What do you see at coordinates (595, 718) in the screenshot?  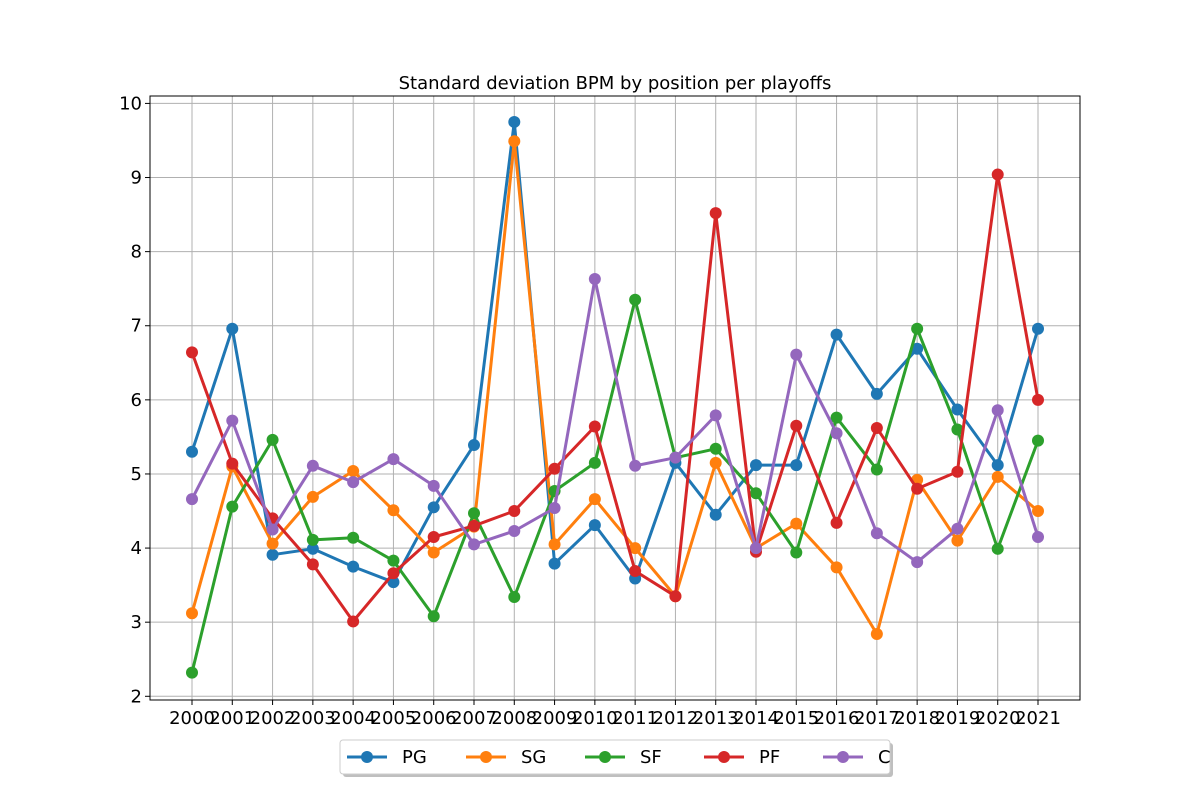 I see `x-tick-label: 2010` at bounding box center [595, 718].